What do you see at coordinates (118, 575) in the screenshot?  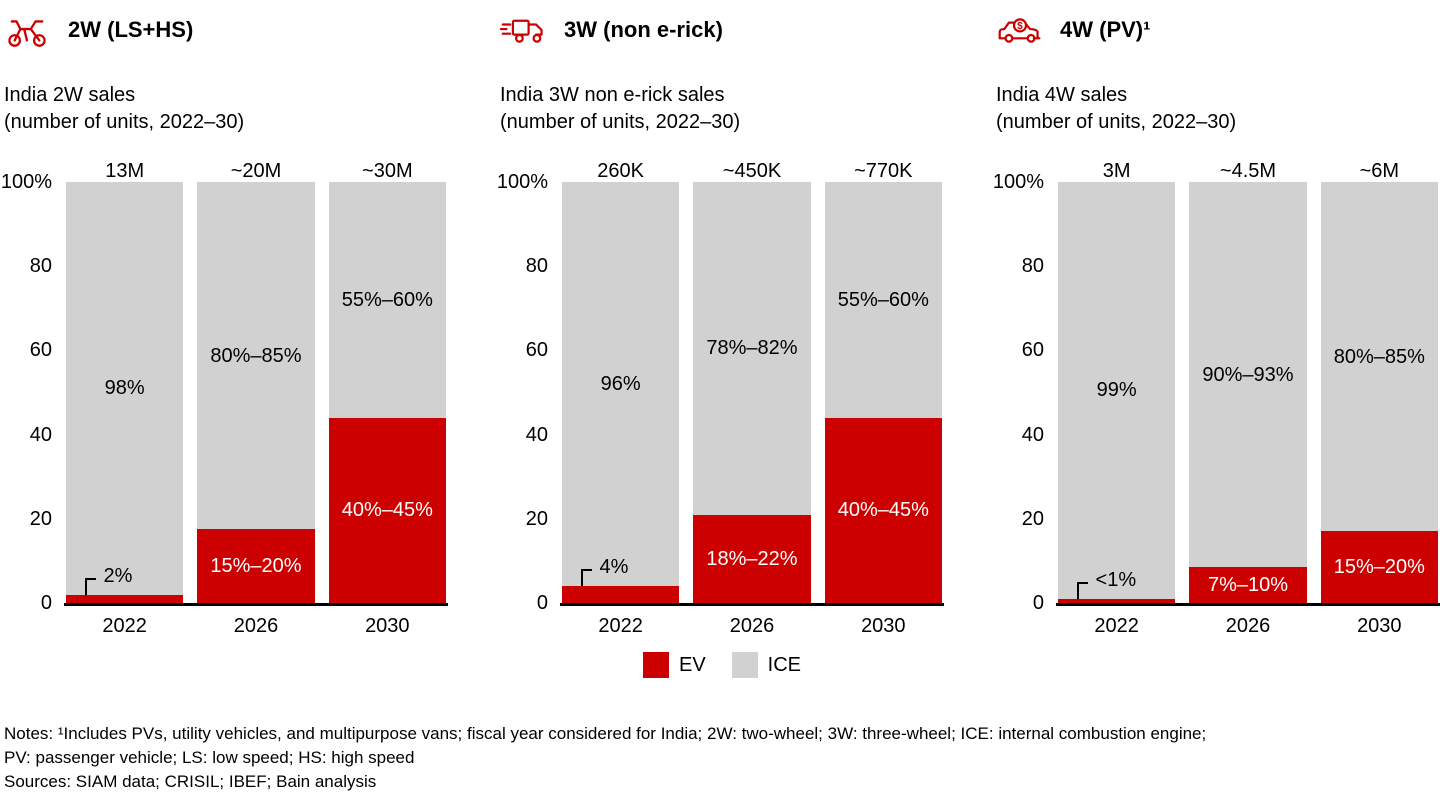 I see `ev-segment-label: 2%` at bounding box center [118, 575].